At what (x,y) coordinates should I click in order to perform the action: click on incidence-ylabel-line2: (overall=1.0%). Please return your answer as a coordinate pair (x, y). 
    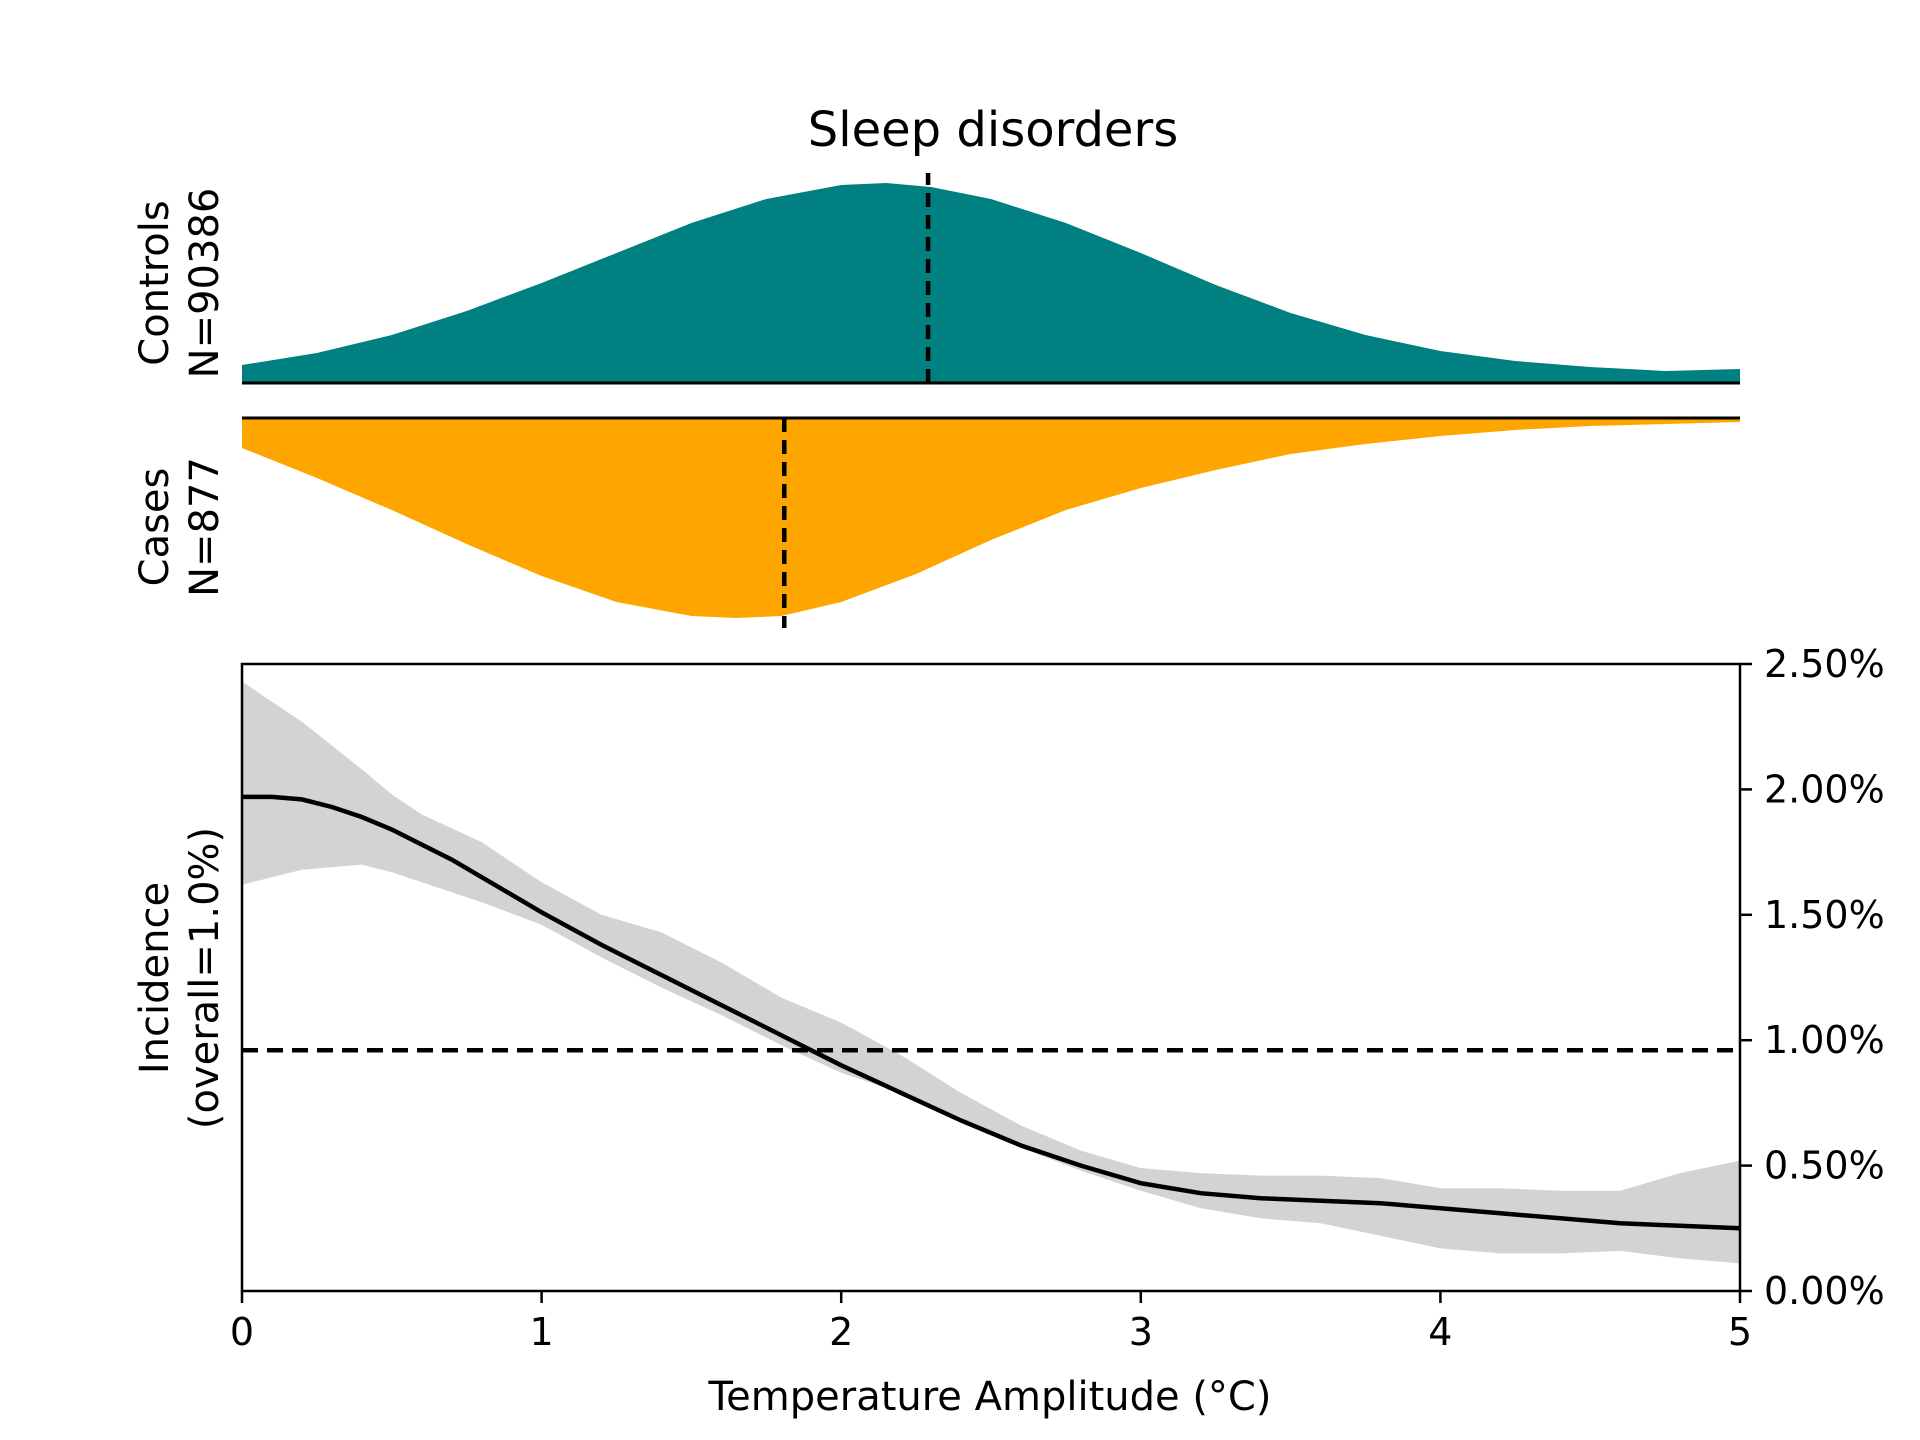
    Looking at the image, I should click on (205, 978).